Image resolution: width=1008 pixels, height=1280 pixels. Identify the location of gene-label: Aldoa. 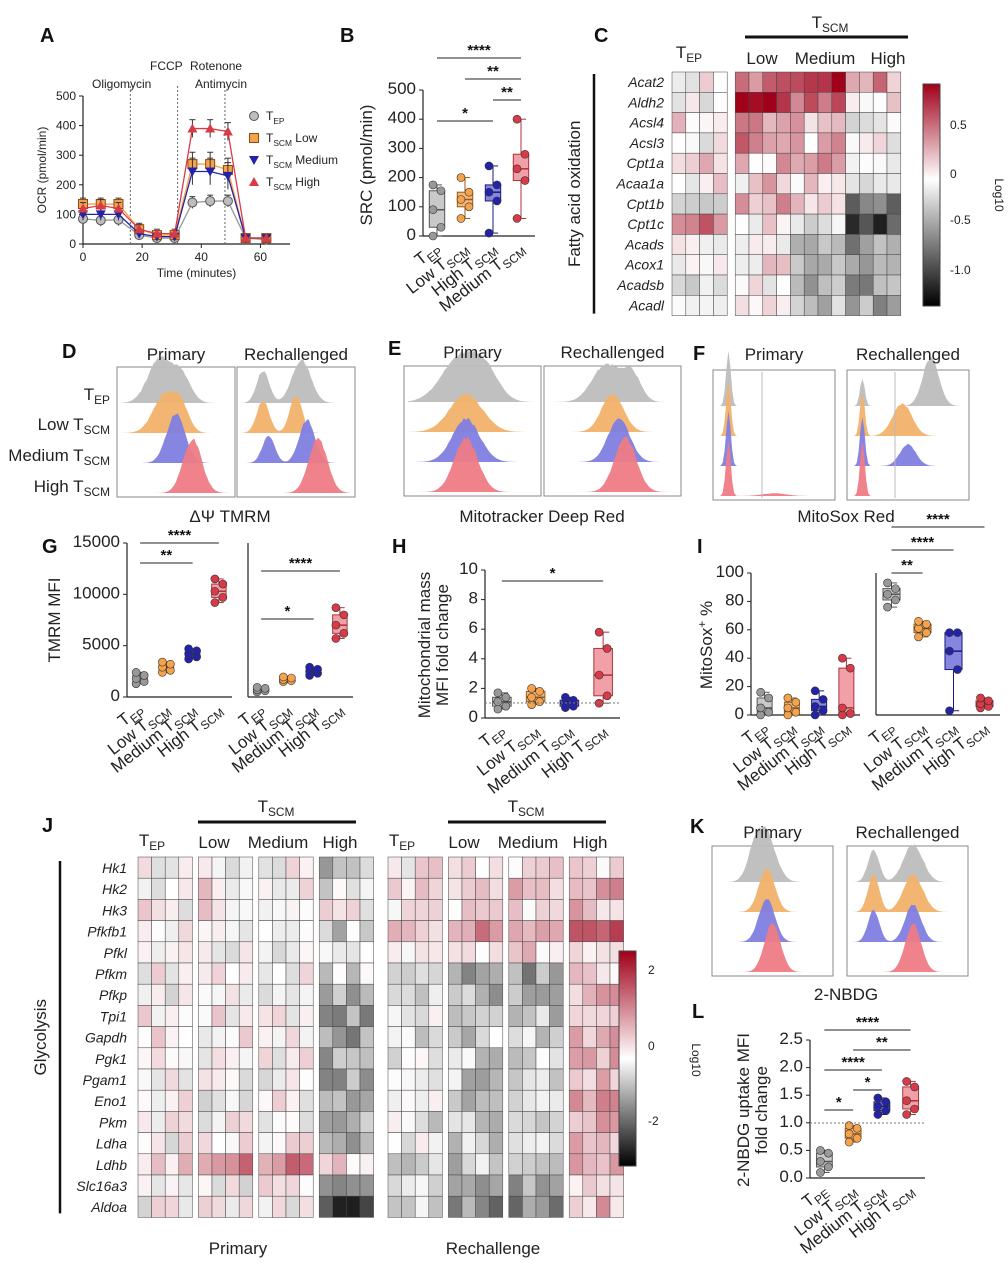
(108, 1207).